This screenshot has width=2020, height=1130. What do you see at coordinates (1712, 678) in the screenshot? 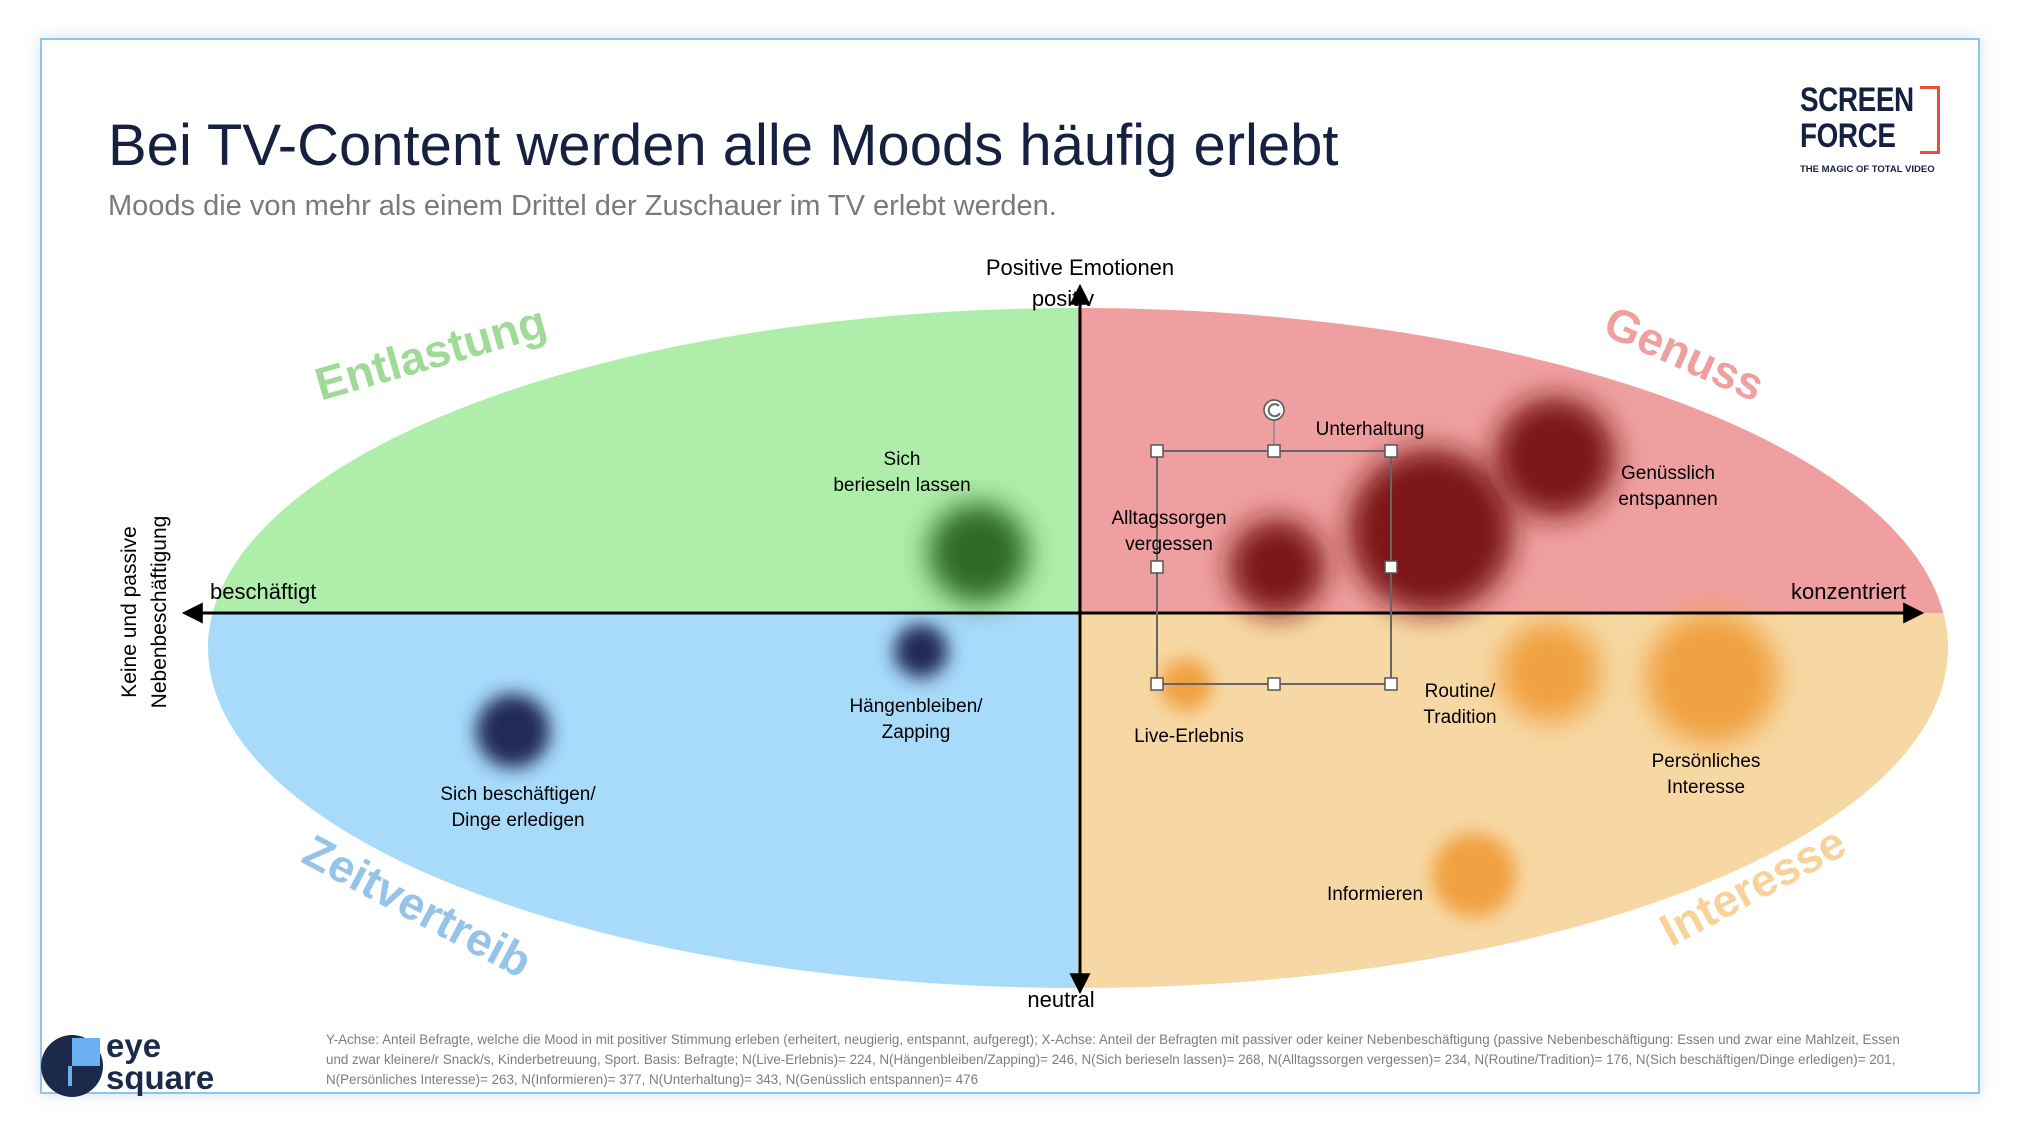
I see `bubble-persoenliches-interesse` at bounding box center [1712, 678].